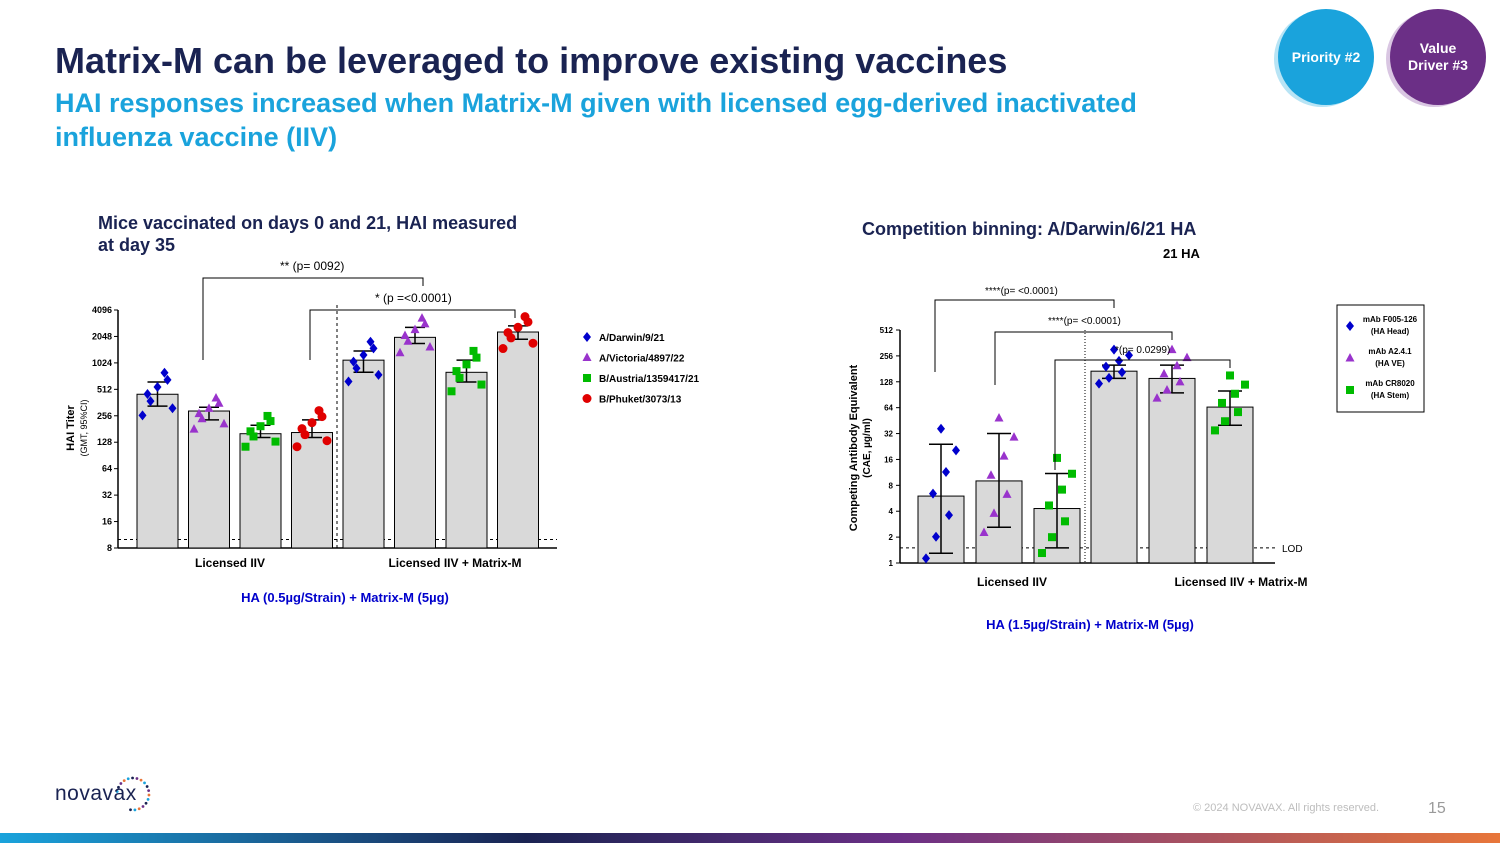 This screenshot has height=843, width=1500. I want to click on chart2-ytick-label: 1, so click(891, 563).